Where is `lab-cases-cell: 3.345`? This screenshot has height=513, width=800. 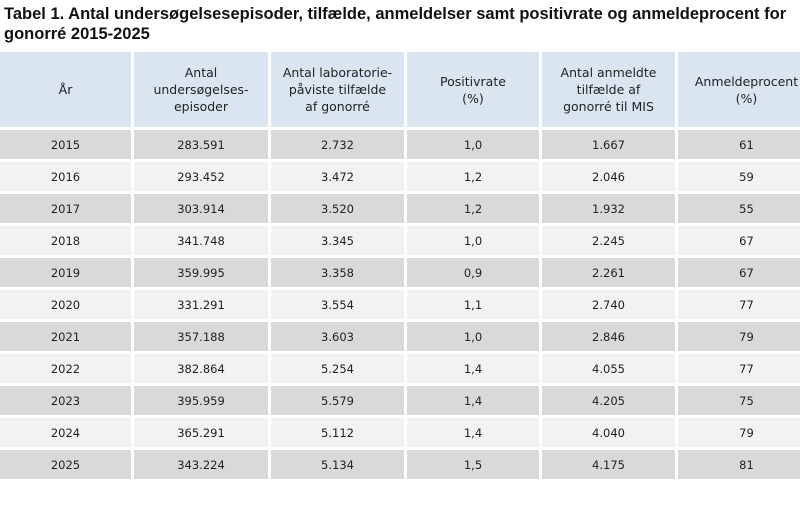
lab-cases-cell: 3.345 is located at coordinates (337, 240).